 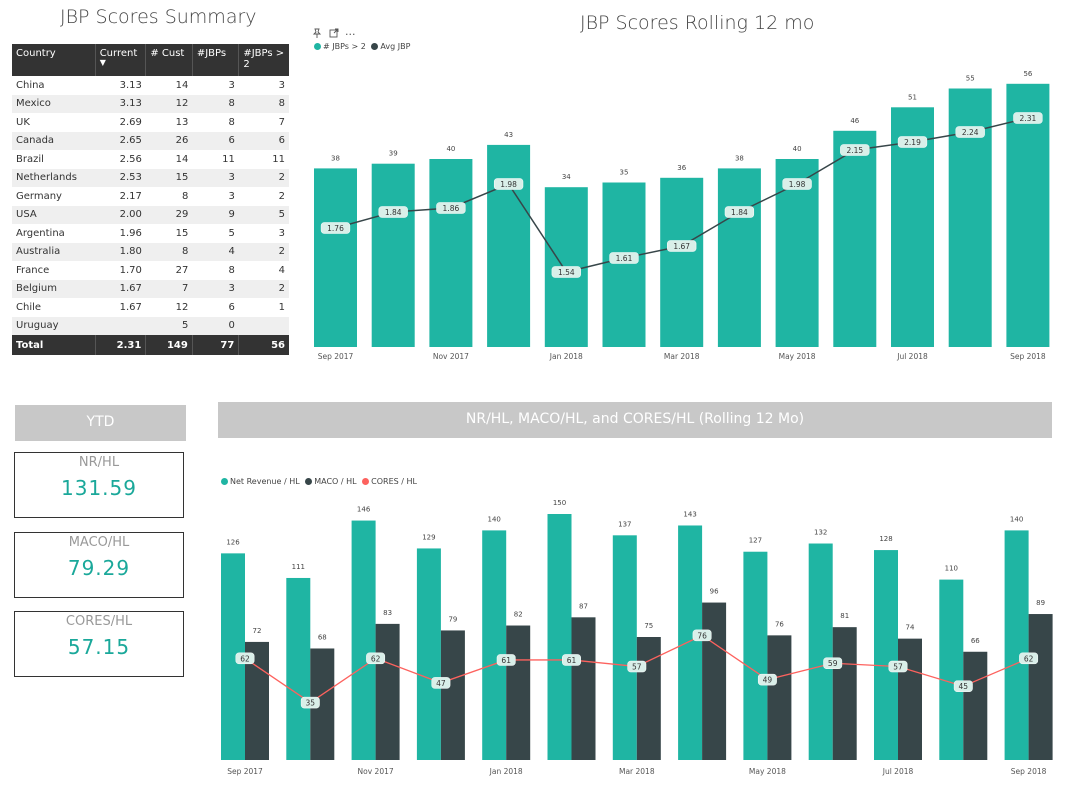 I want to click on line-data-label: 2.24, so click(x=970, y=132).